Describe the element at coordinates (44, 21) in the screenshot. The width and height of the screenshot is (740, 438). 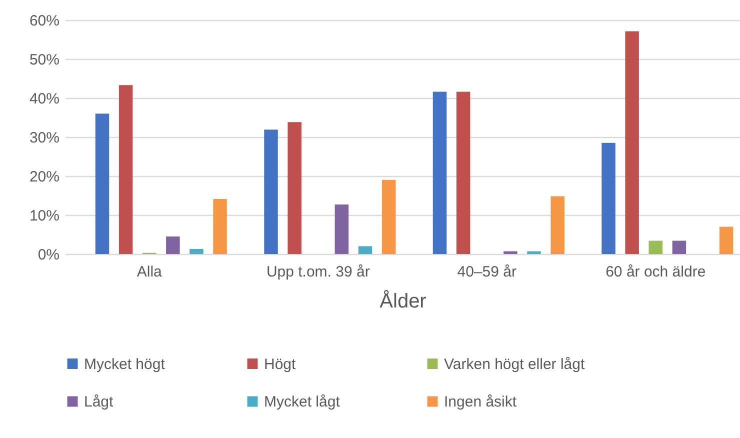
I see `y-tick-label: 60%` at that location.